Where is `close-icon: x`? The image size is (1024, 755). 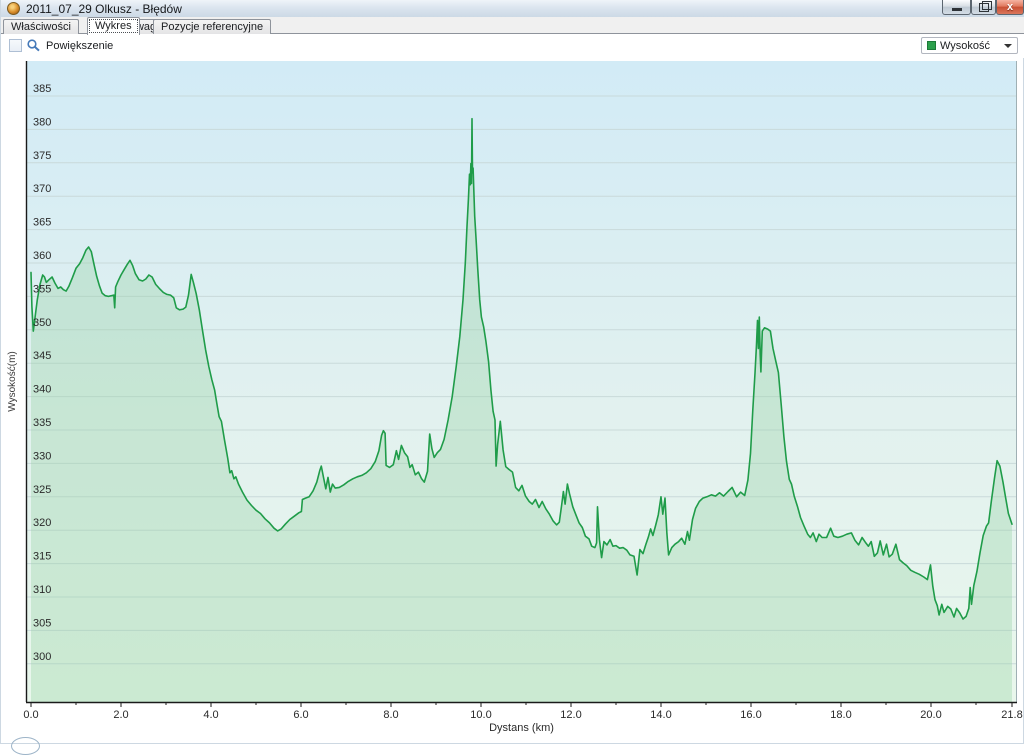 close-icon: x is located at coordinates (1010, 7).